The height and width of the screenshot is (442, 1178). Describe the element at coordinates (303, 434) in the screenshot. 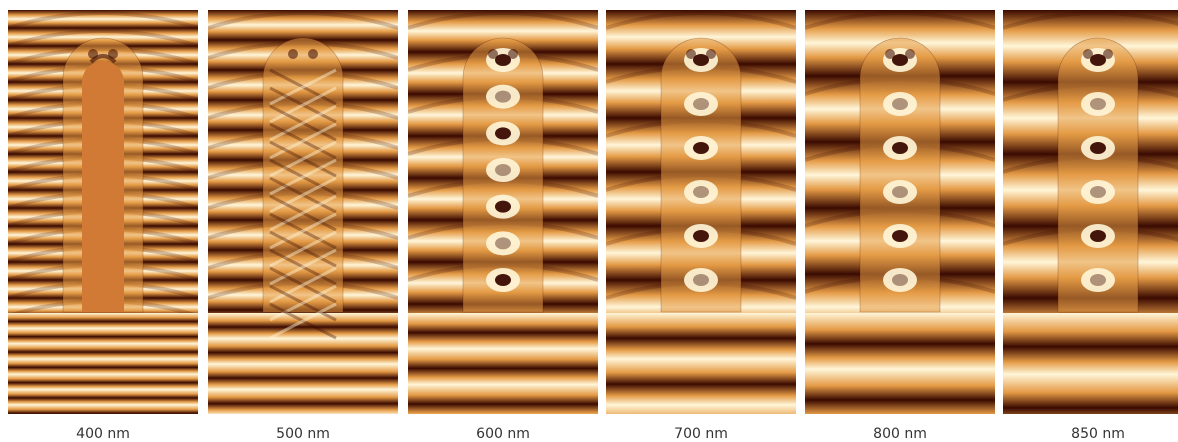

I see `panel-label-500: 500 nm` at that location.